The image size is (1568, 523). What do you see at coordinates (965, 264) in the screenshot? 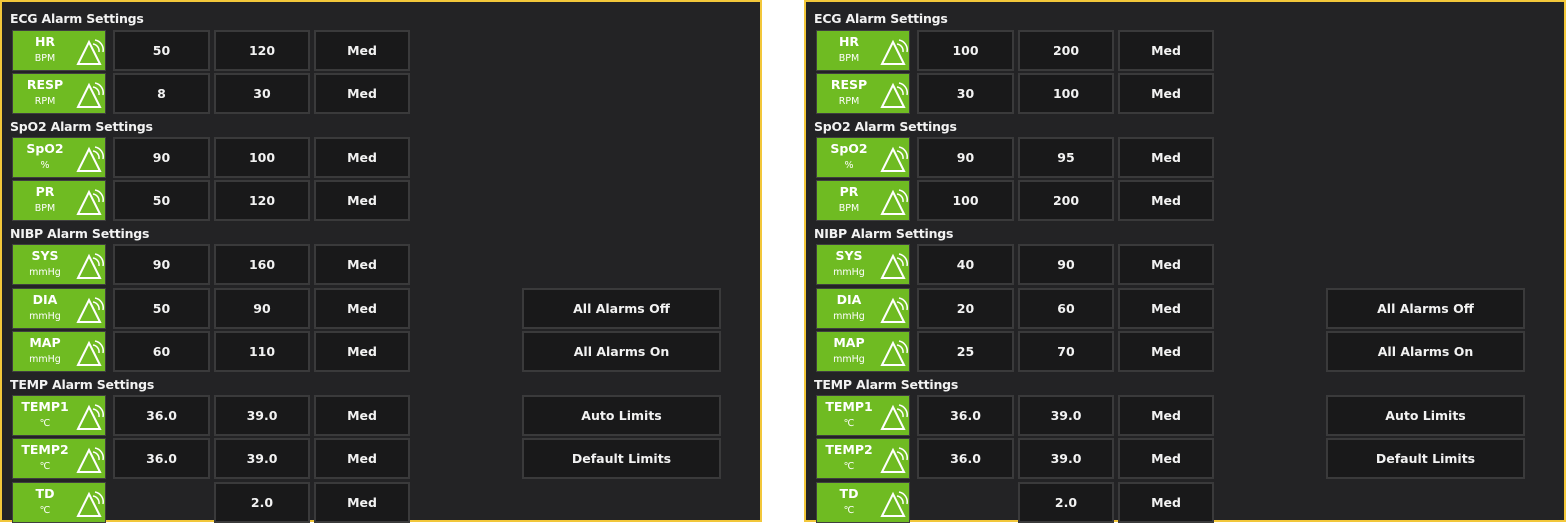
I see `low-limit-field: 40` at bounding box center [965, 264].